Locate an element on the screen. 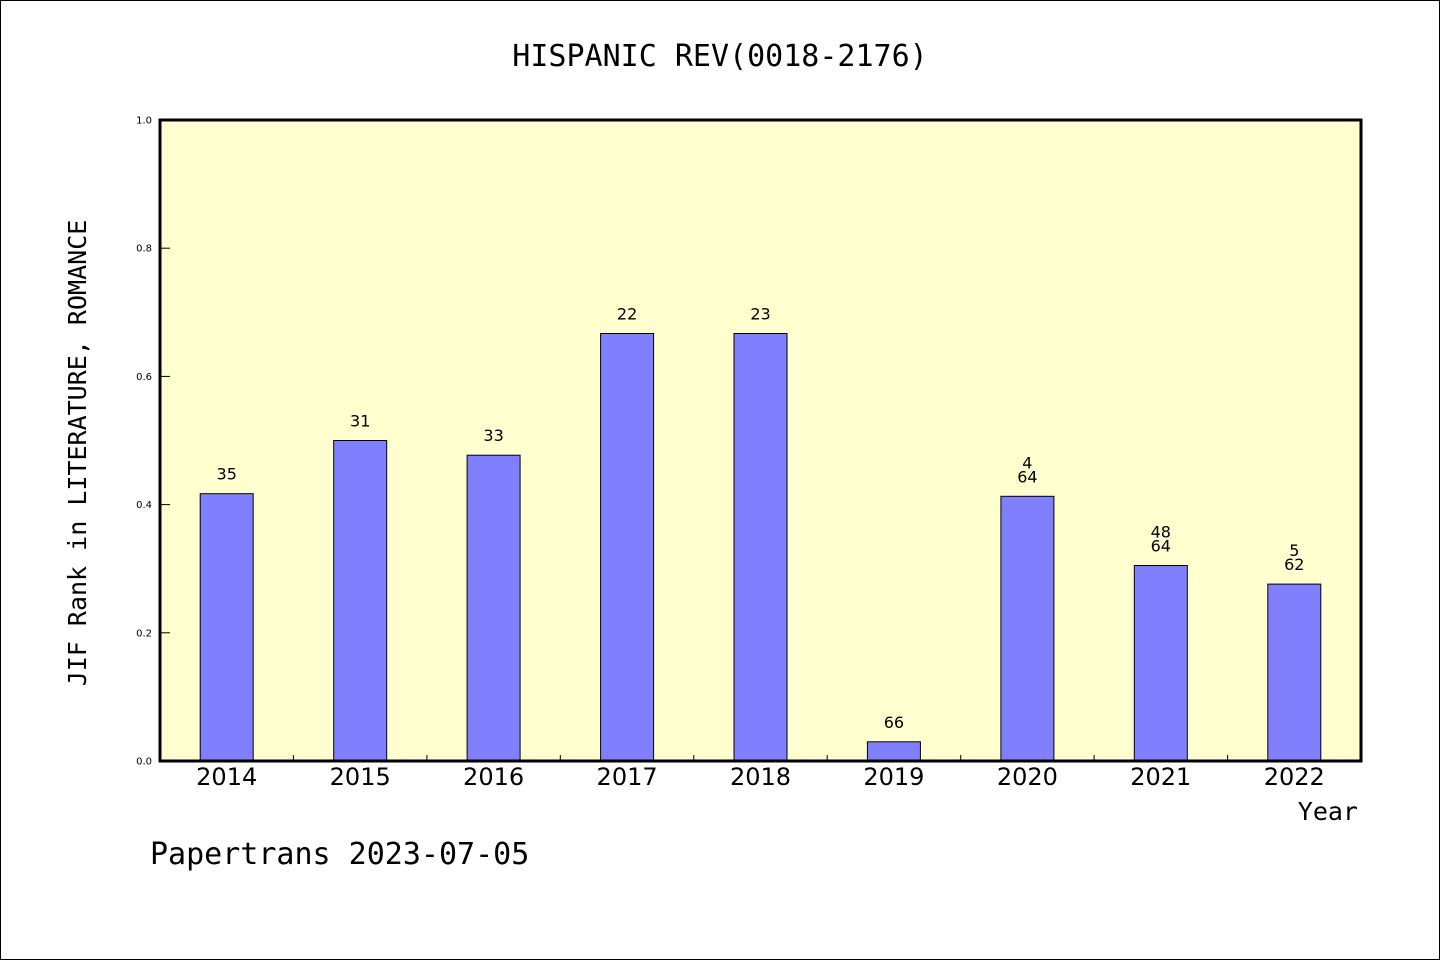 This screenshot has width=1440, height=960. x-tick-label-2019: 2019 is located at coordinates (893, 777).